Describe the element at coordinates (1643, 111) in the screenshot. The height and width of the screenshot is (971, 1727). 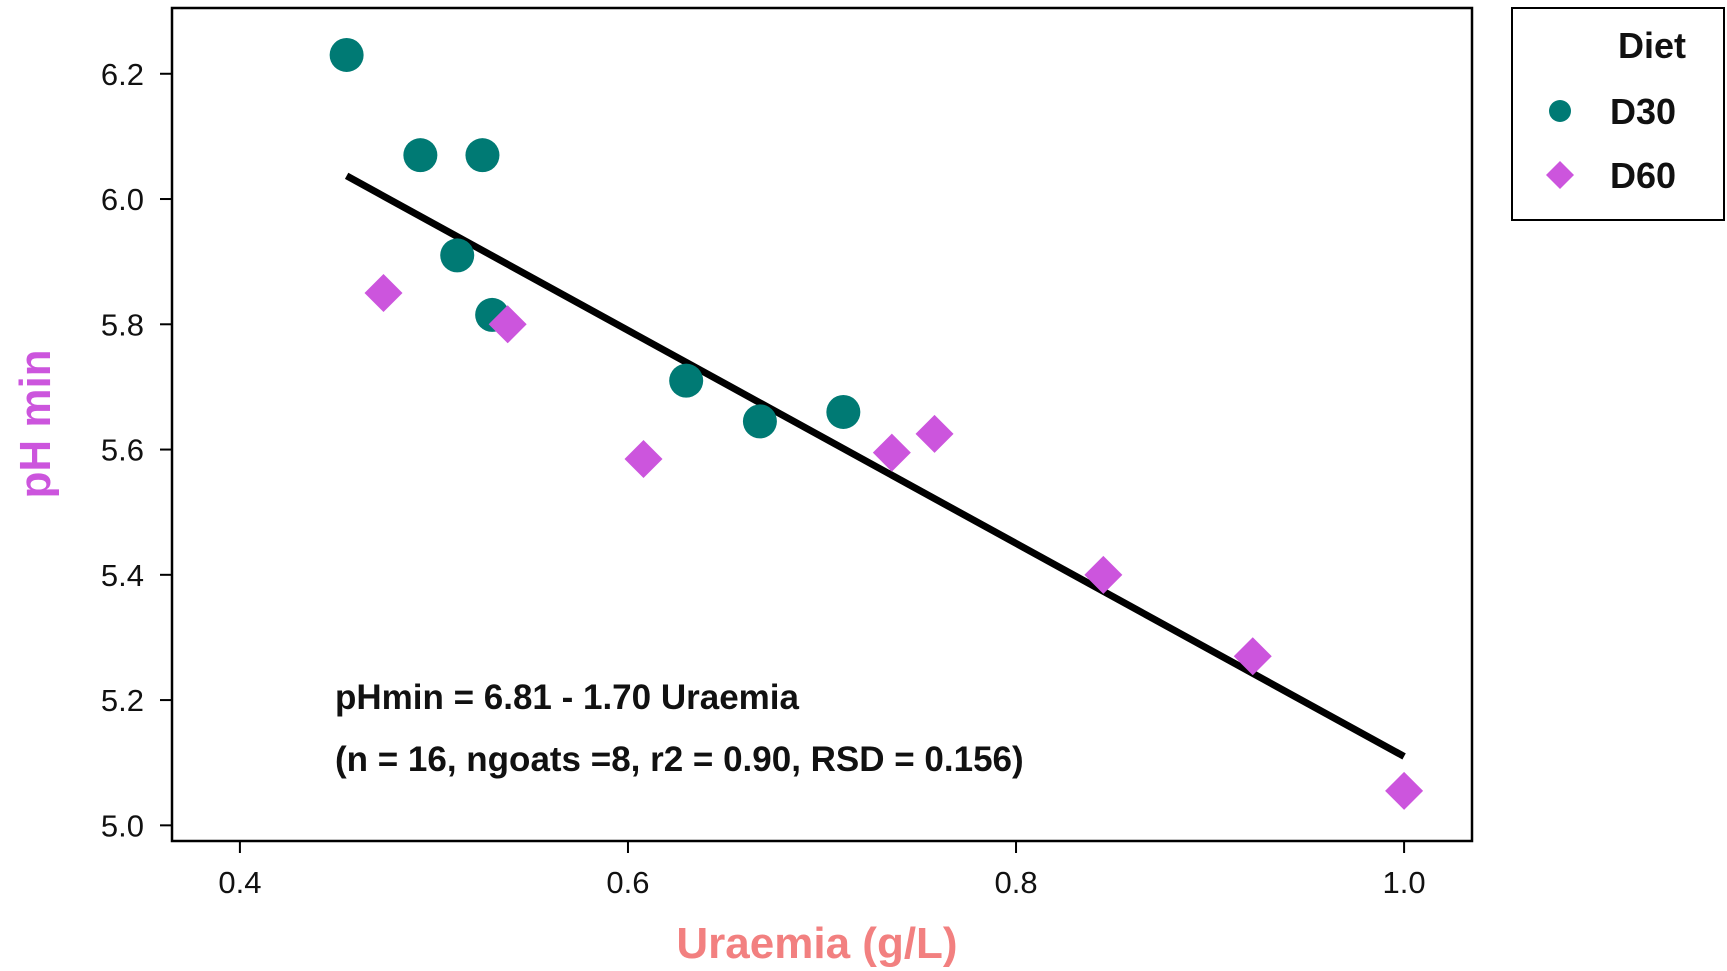
I see `legend-label-d30: D30` at that location.